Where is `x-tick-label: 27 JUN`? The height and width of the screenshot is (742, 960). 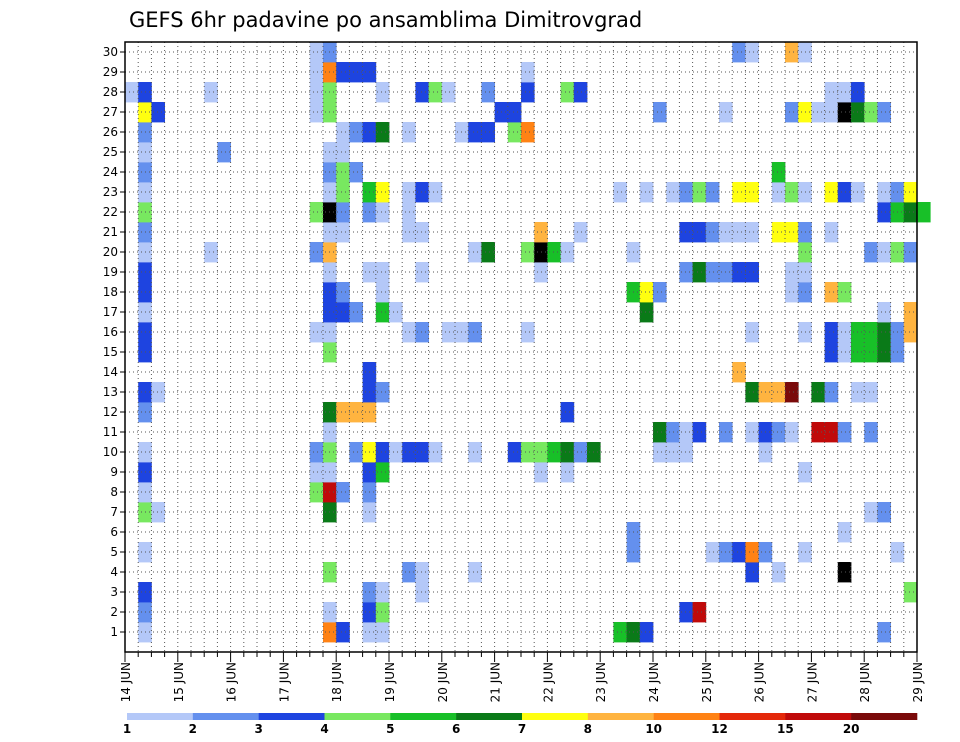 x-tick-label: 27 JUN is located at coordinates (812, 682).